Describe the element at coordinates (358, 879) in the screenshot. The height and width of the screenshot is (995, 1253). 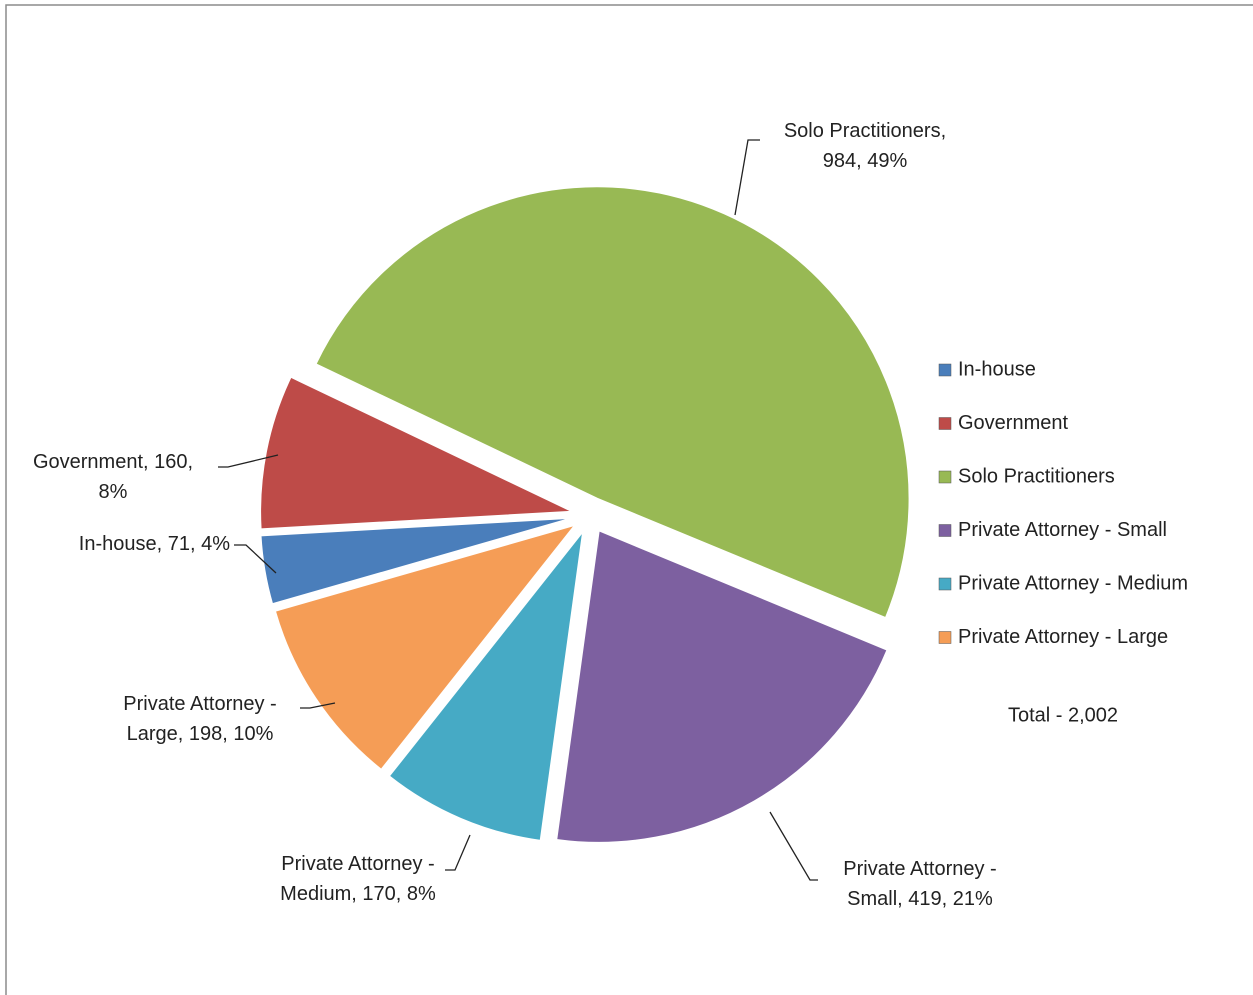
I see `data-label: Private Attorney - Medium, 170, 8%` at that location.